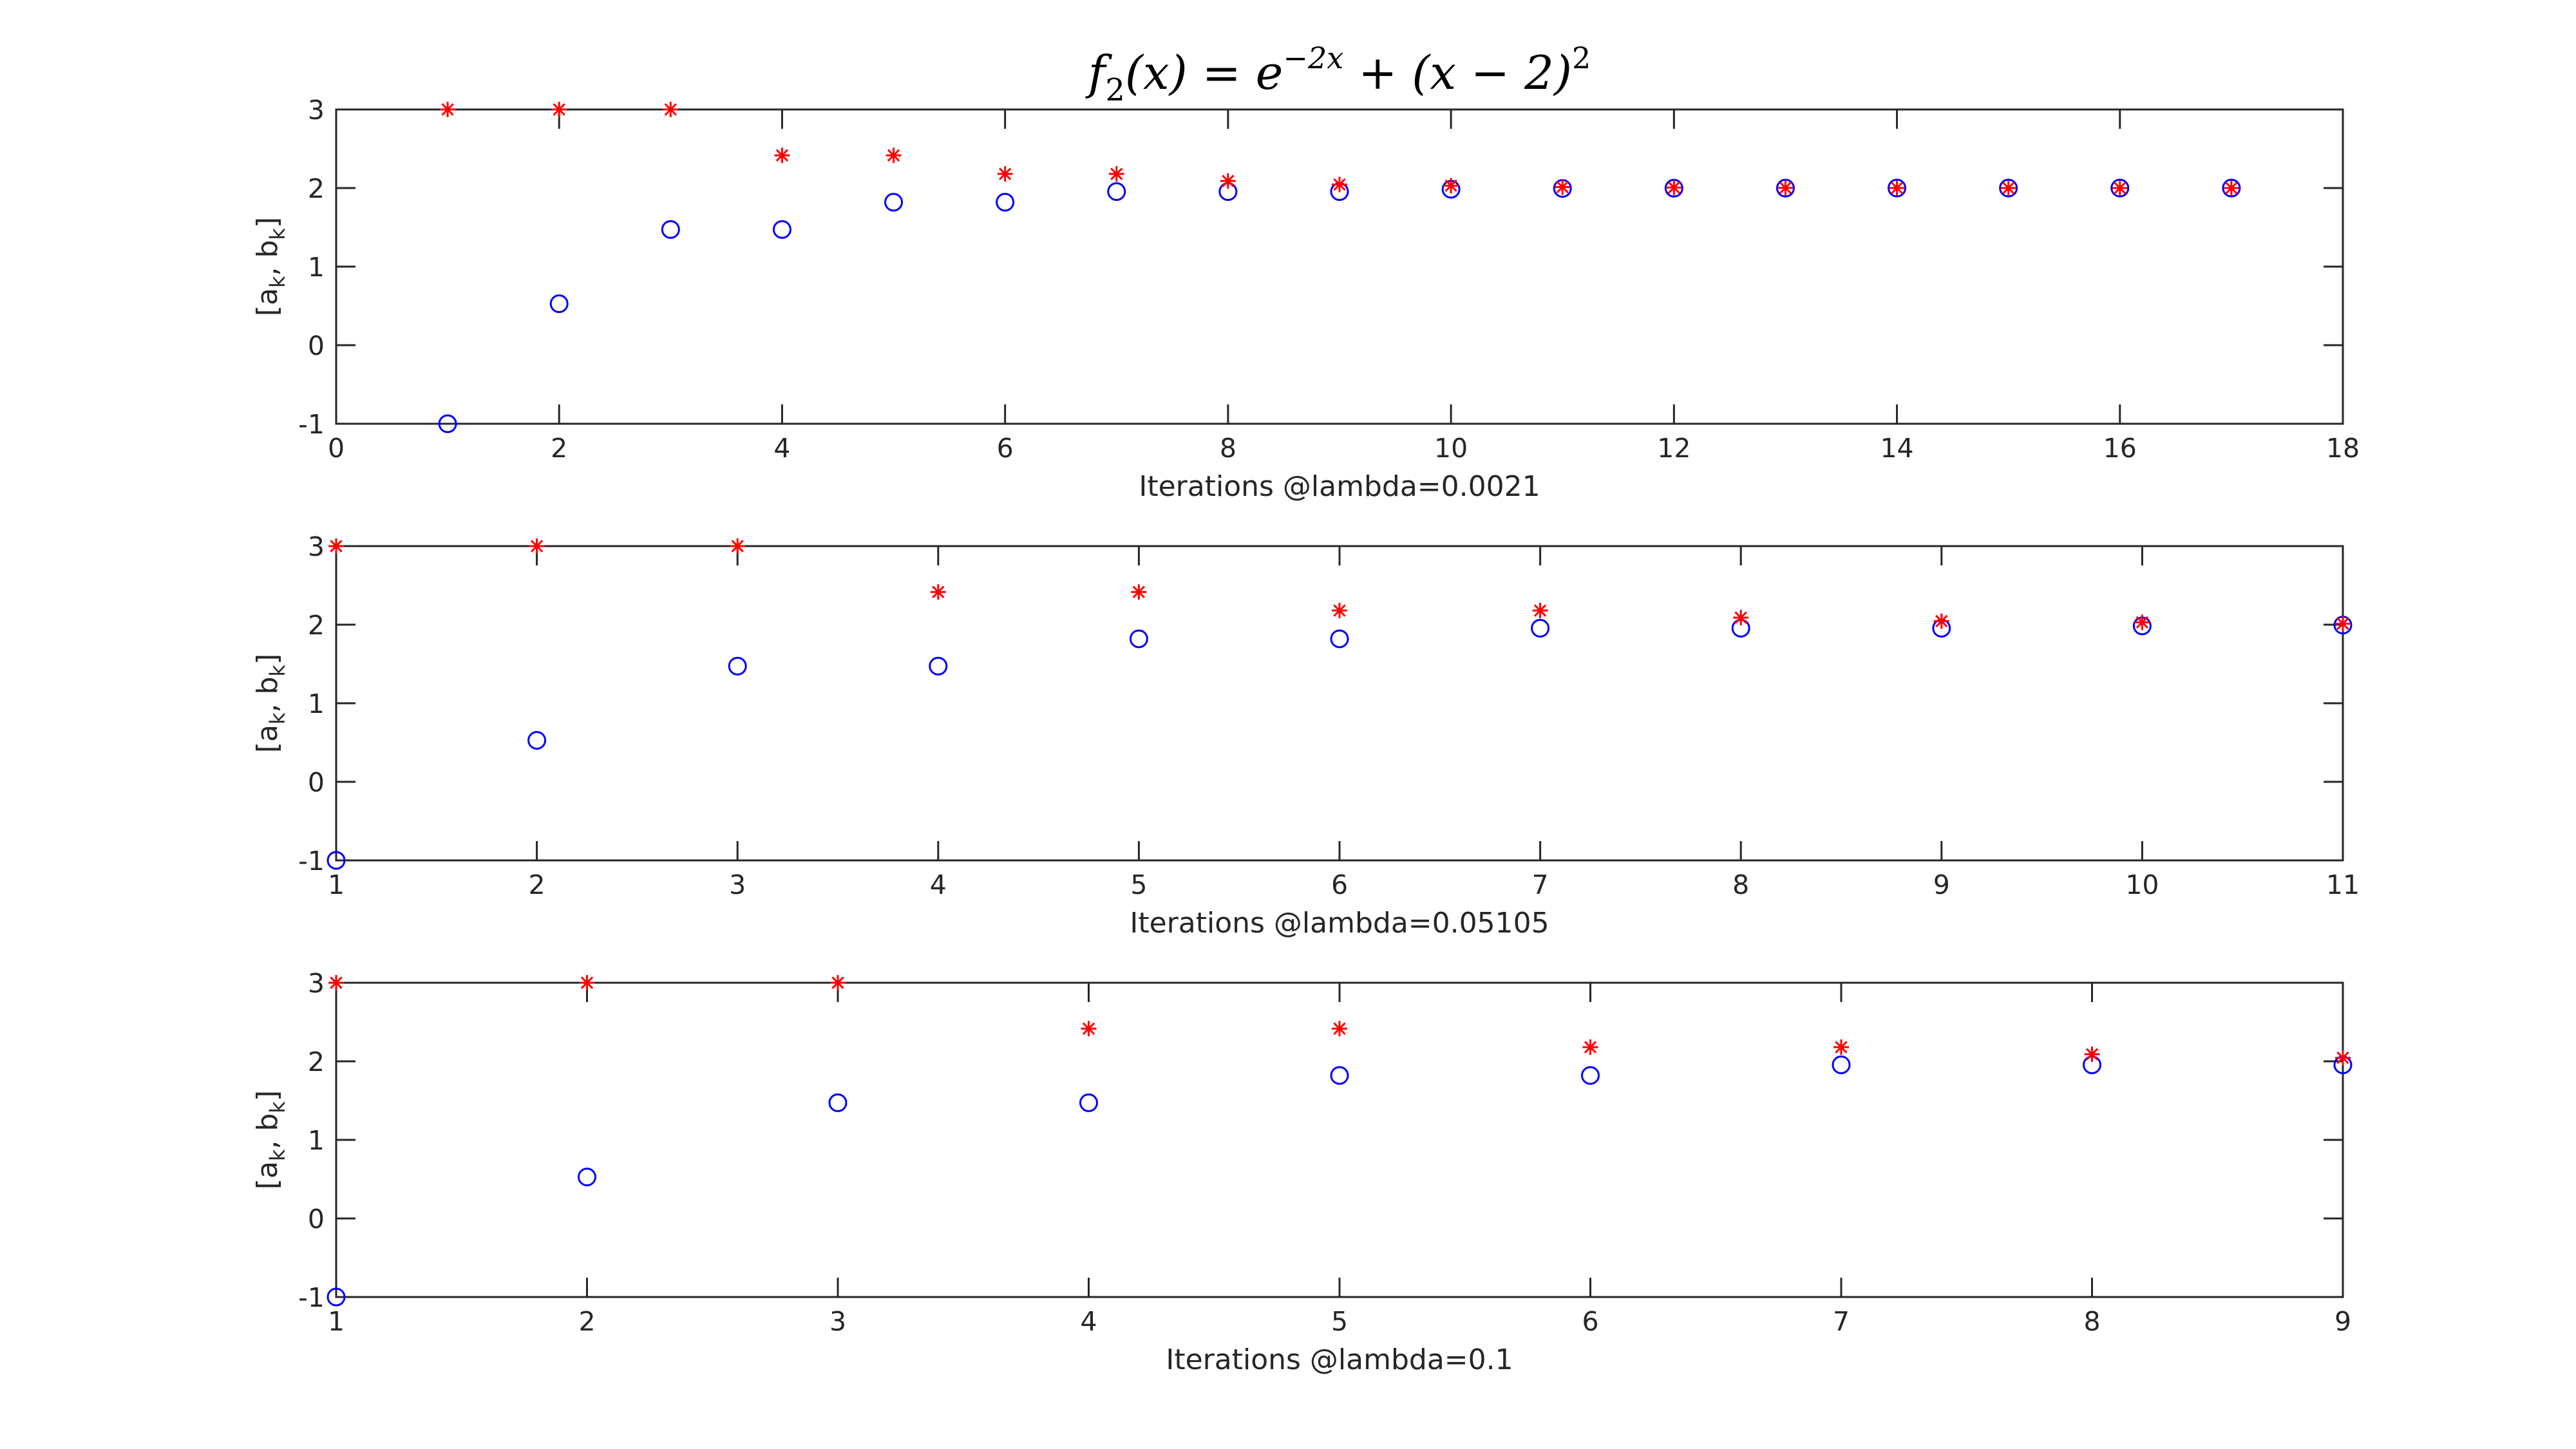 The width and height of the screenshot is (2576, 1449). I want to click on x-axis-label-2: Iterations @lambda=0.05105, so click(1339, 923).